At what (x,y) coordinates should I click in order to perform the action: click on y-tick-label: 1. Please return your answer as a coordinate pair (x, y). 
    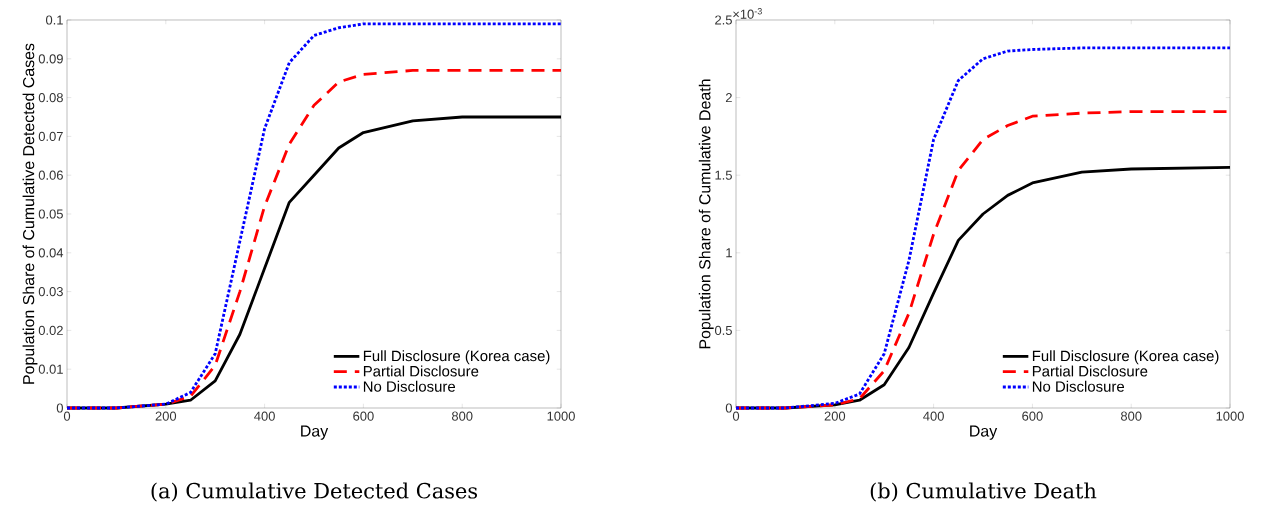
    Looking at the image, I should click on (729, 253).